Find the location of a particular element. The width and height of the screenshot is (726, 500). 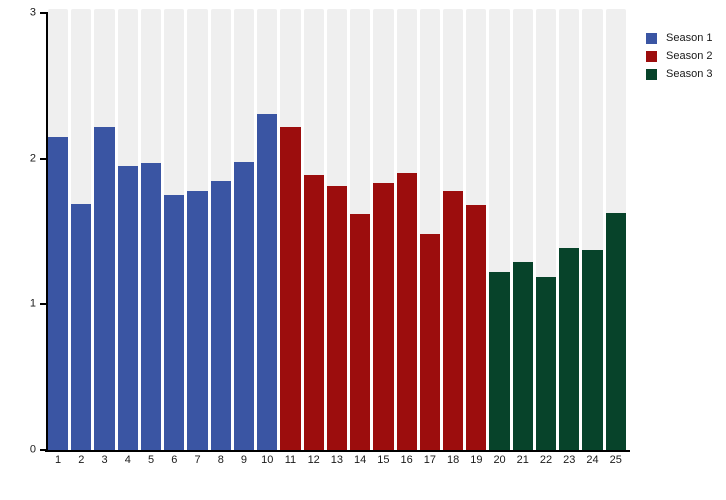

legend-label: Season 2 is located at coordinates (689, 56).